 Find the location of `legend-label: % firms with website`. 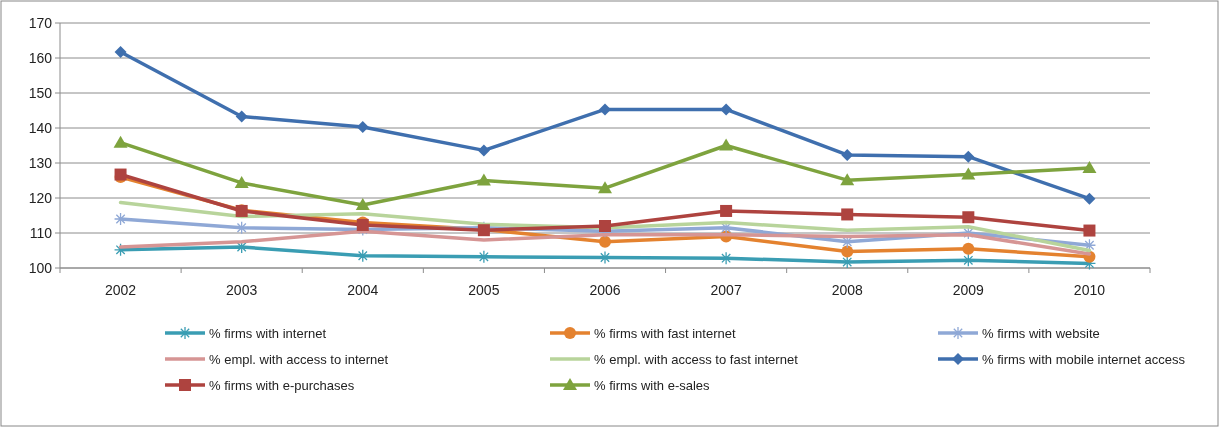

legend-label: % firms with website is located at coordinates (1041, 333).